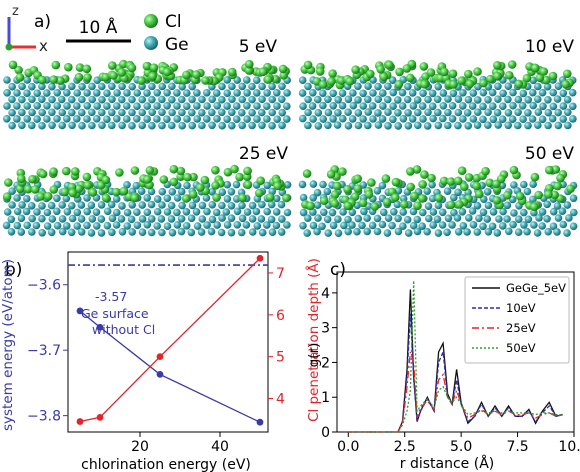 The height and width of the screenshot is (472, 580). What do you see at coordinates (348, 447) in the screenshot?
I see `x-tick-label: 0.0` at bounding box center [348, 447].